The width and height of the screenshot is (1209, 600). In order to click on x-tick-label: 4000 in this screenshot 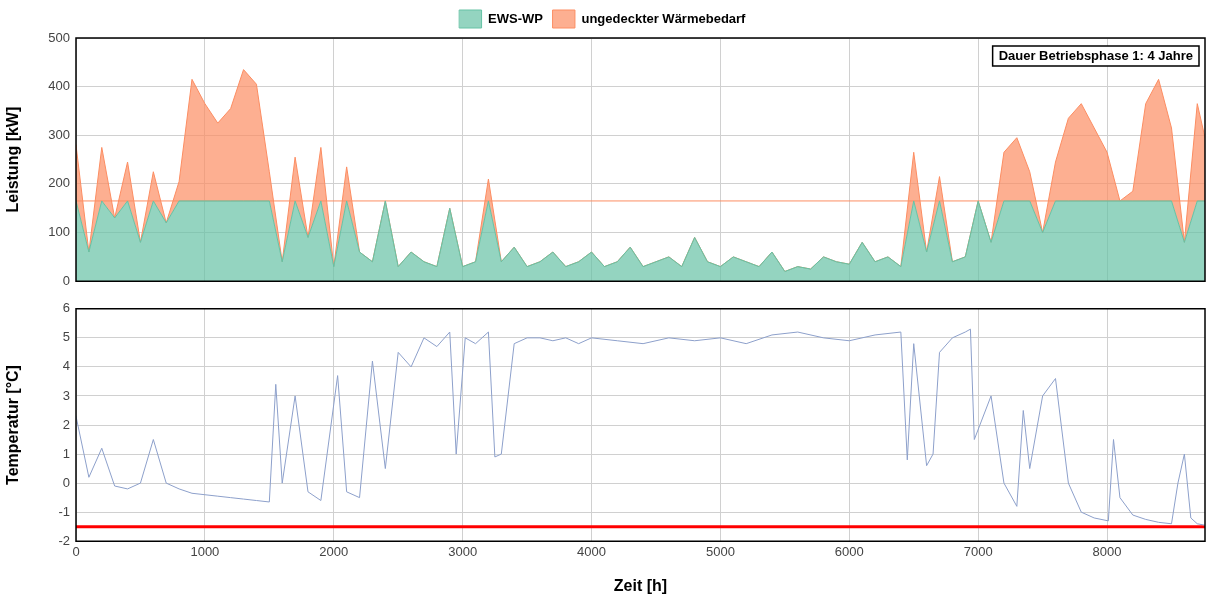, I will do `click(591, 551)`.